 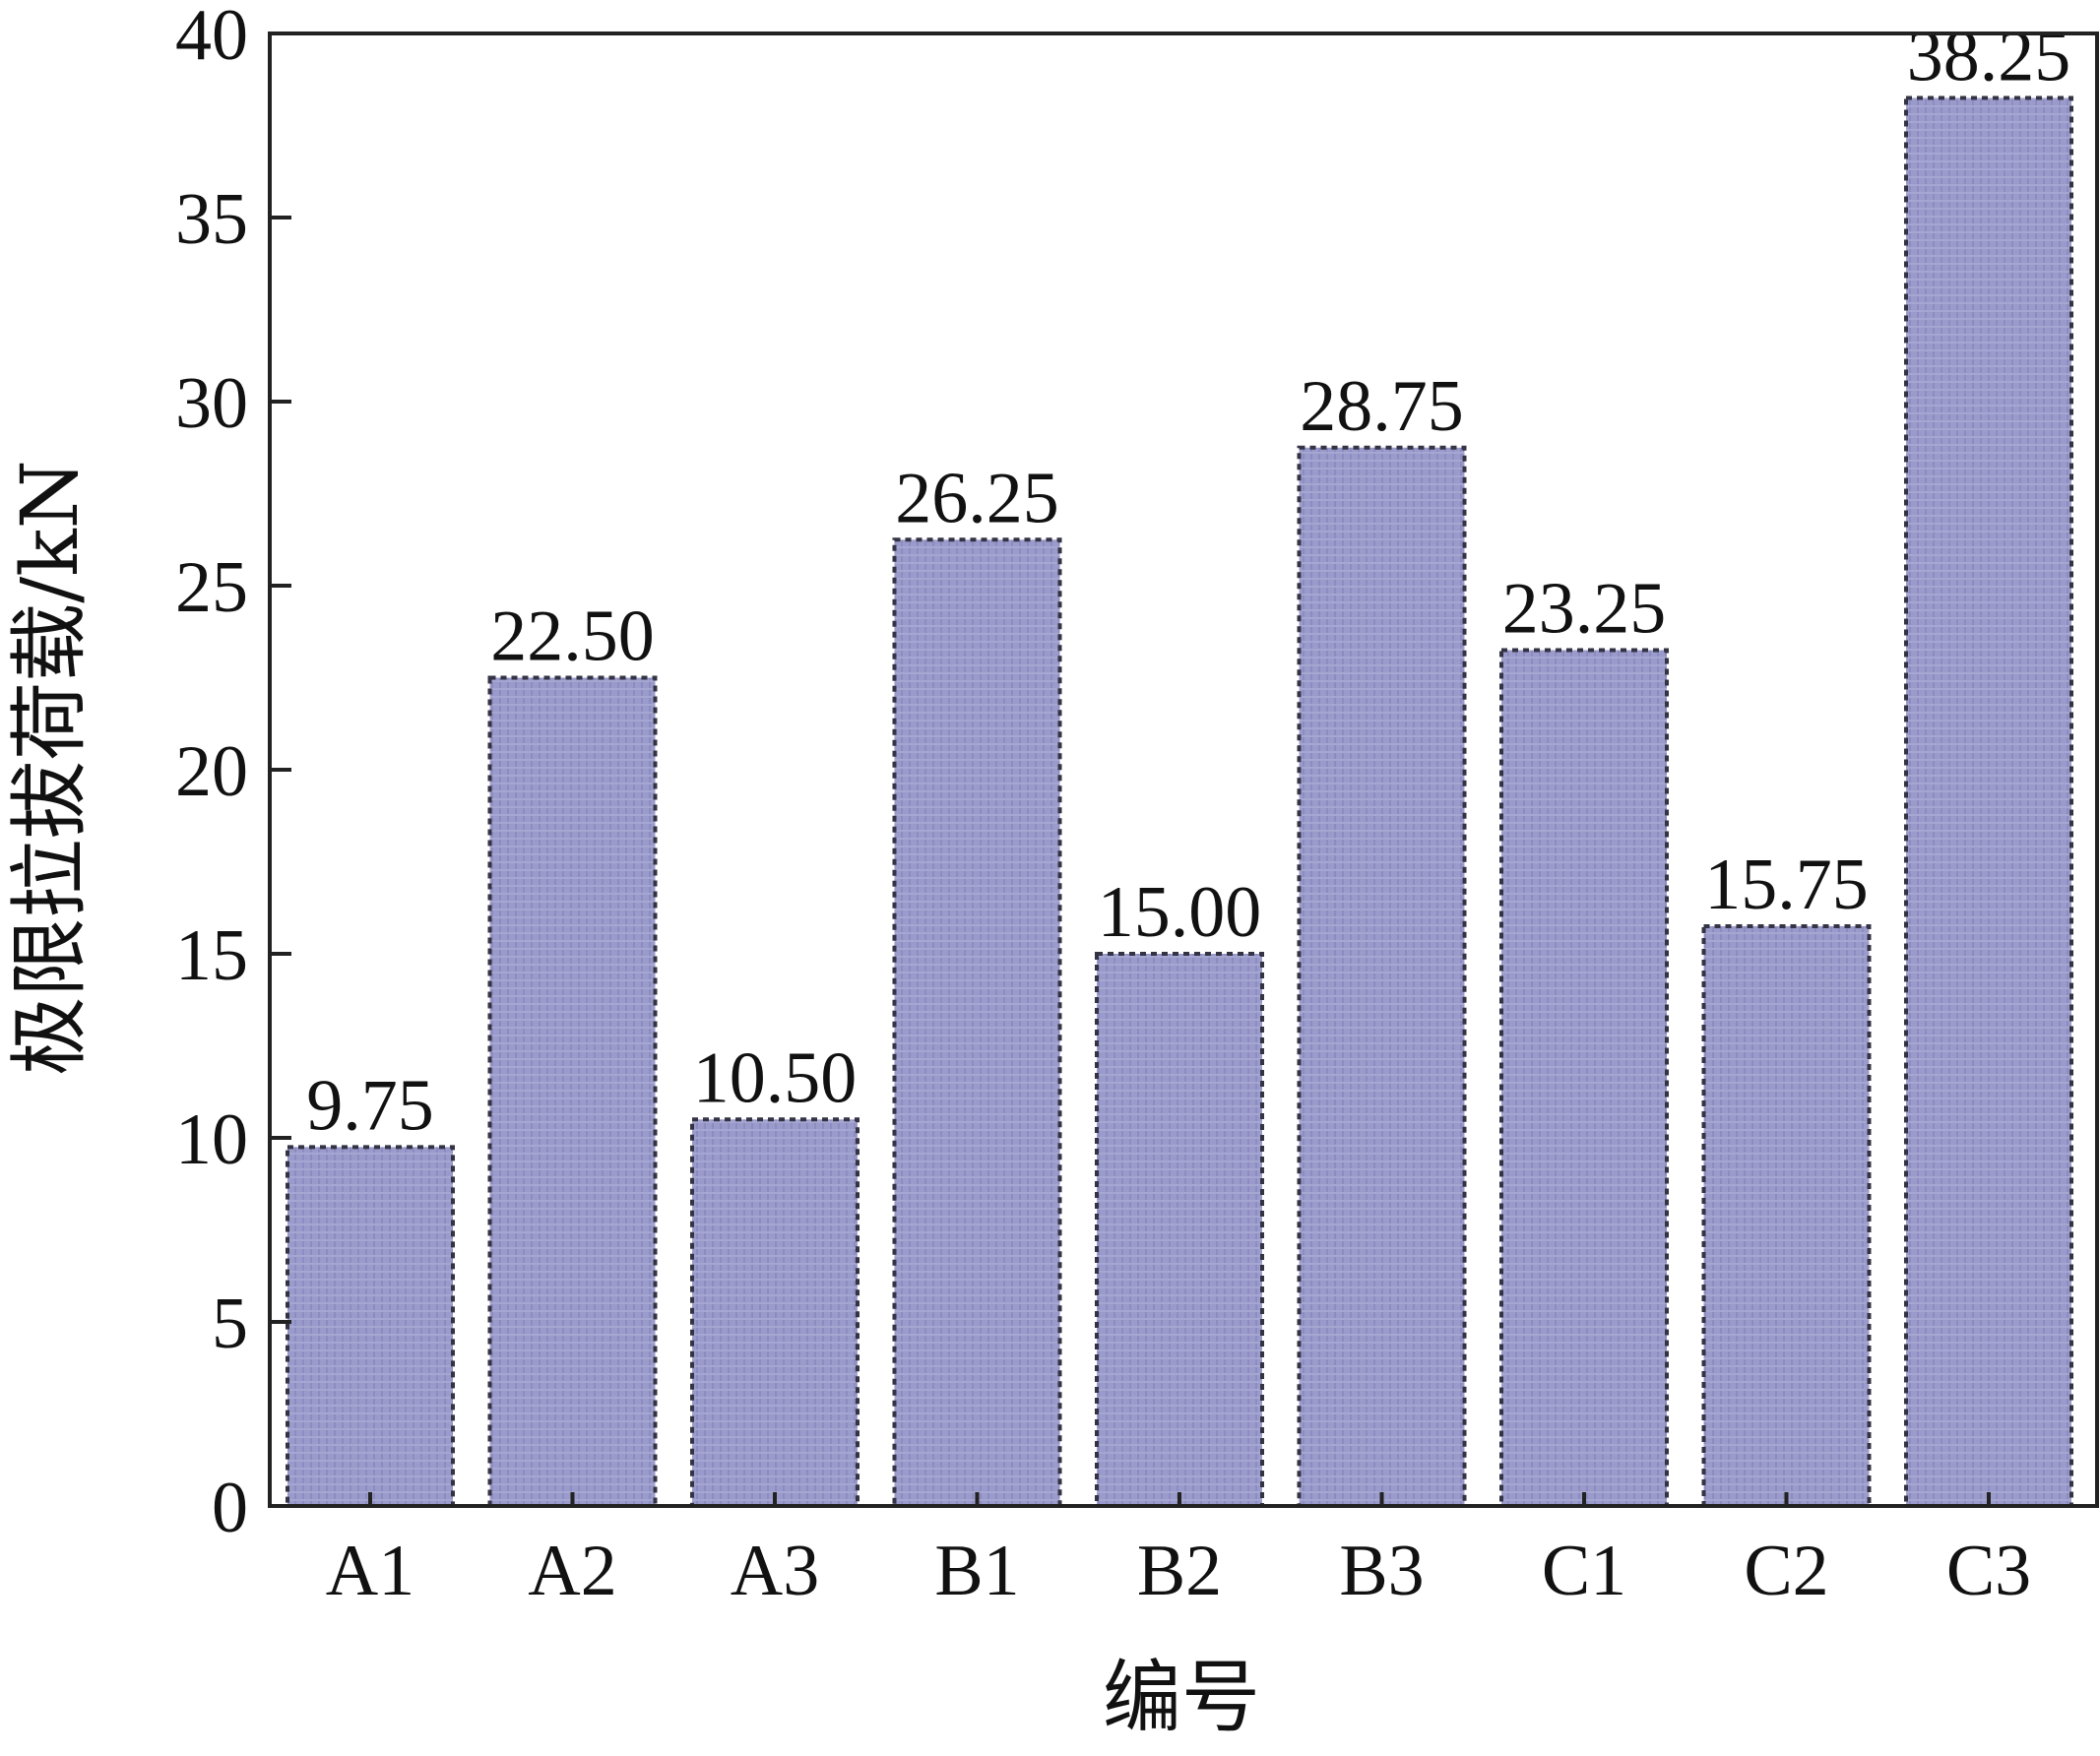 What do you see at coordinates (1786, 1571) in the screenshot?
I see `x-tick-label-c2: C2` at bounding box center [1786, 1571].